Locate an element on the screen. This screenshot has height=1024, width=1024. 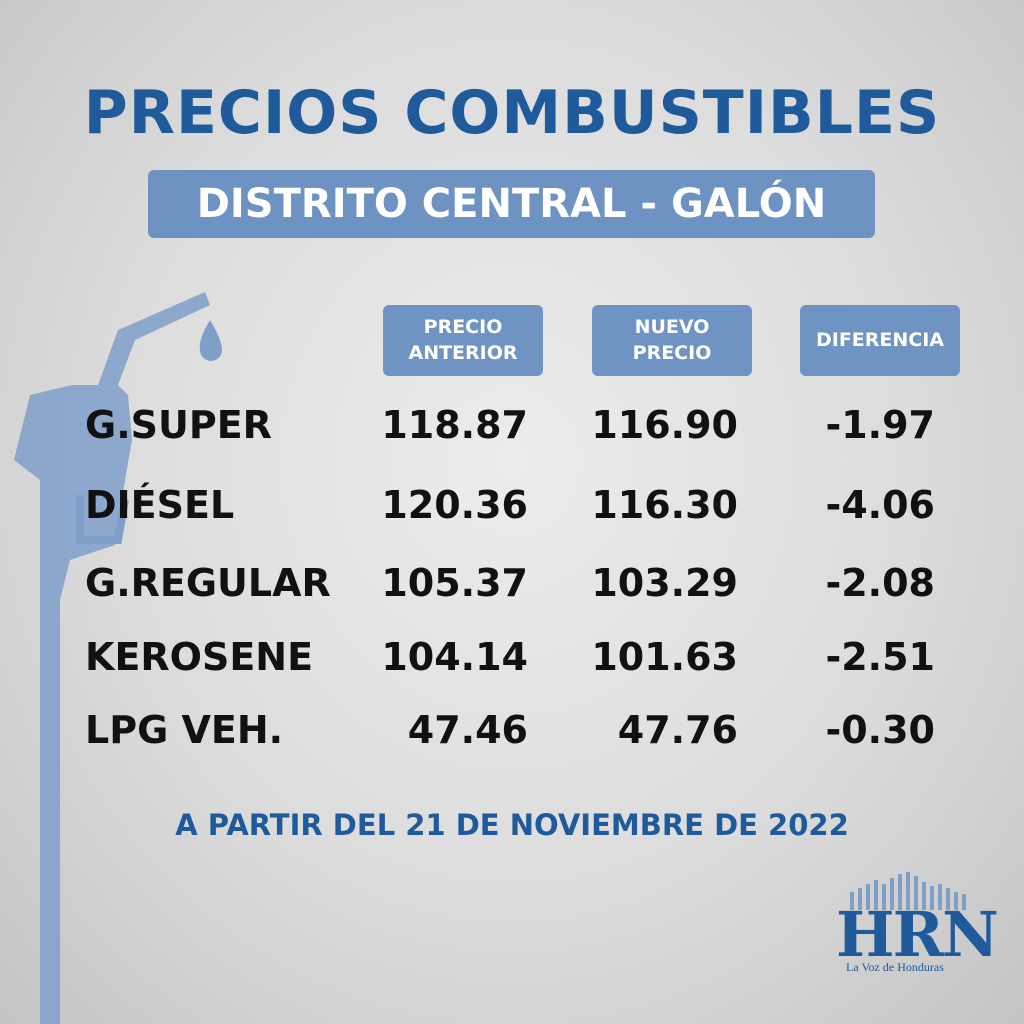
fuel-name: DIÉSEL is located at coordinates (160, 505).